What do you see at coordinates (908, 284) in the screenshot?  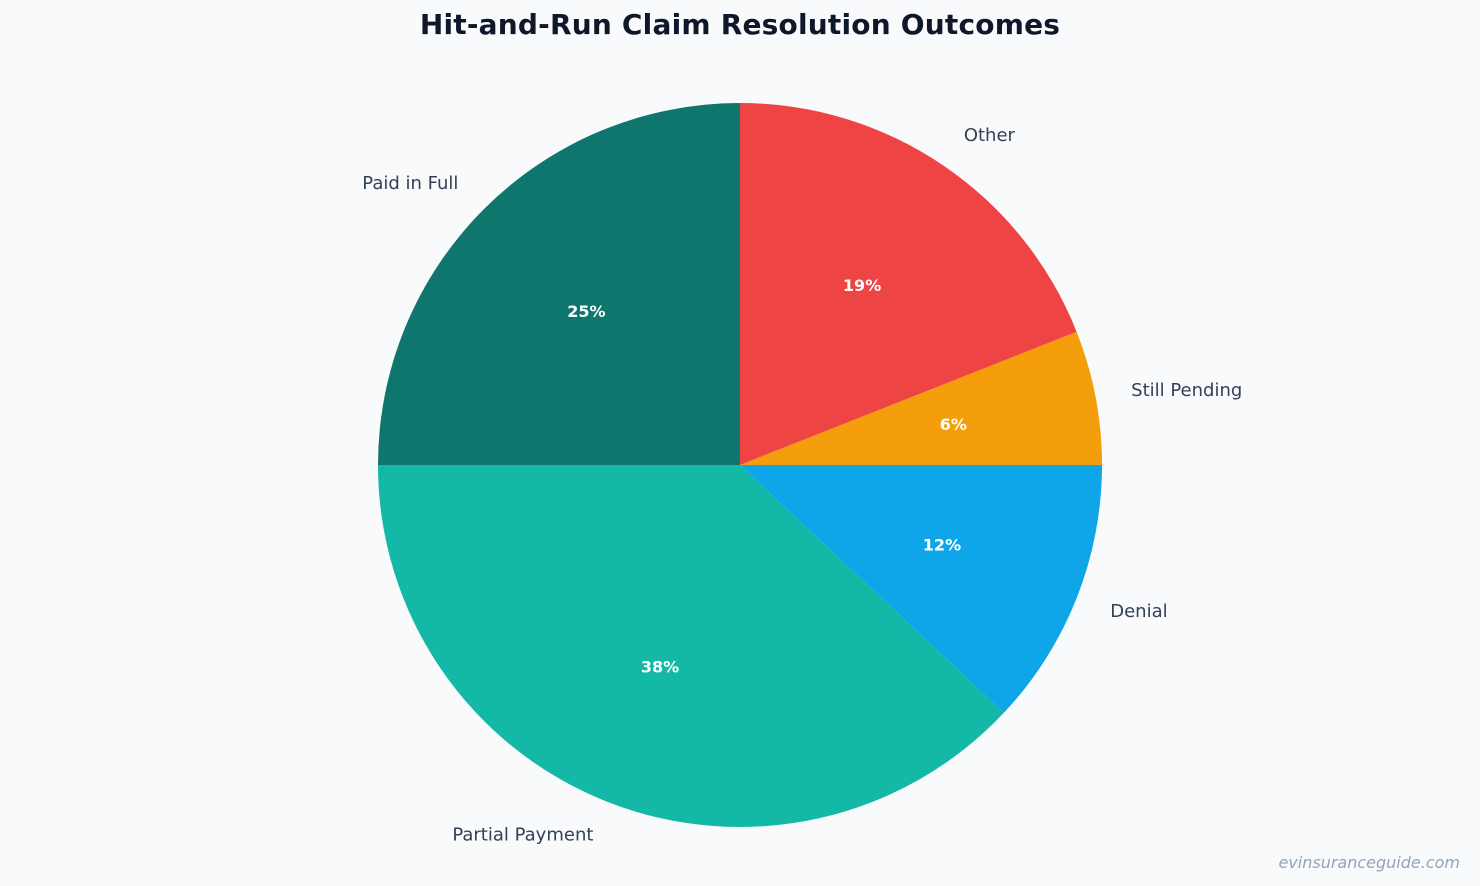 I see `pie-slice-other` at bounding box center [908, 284].